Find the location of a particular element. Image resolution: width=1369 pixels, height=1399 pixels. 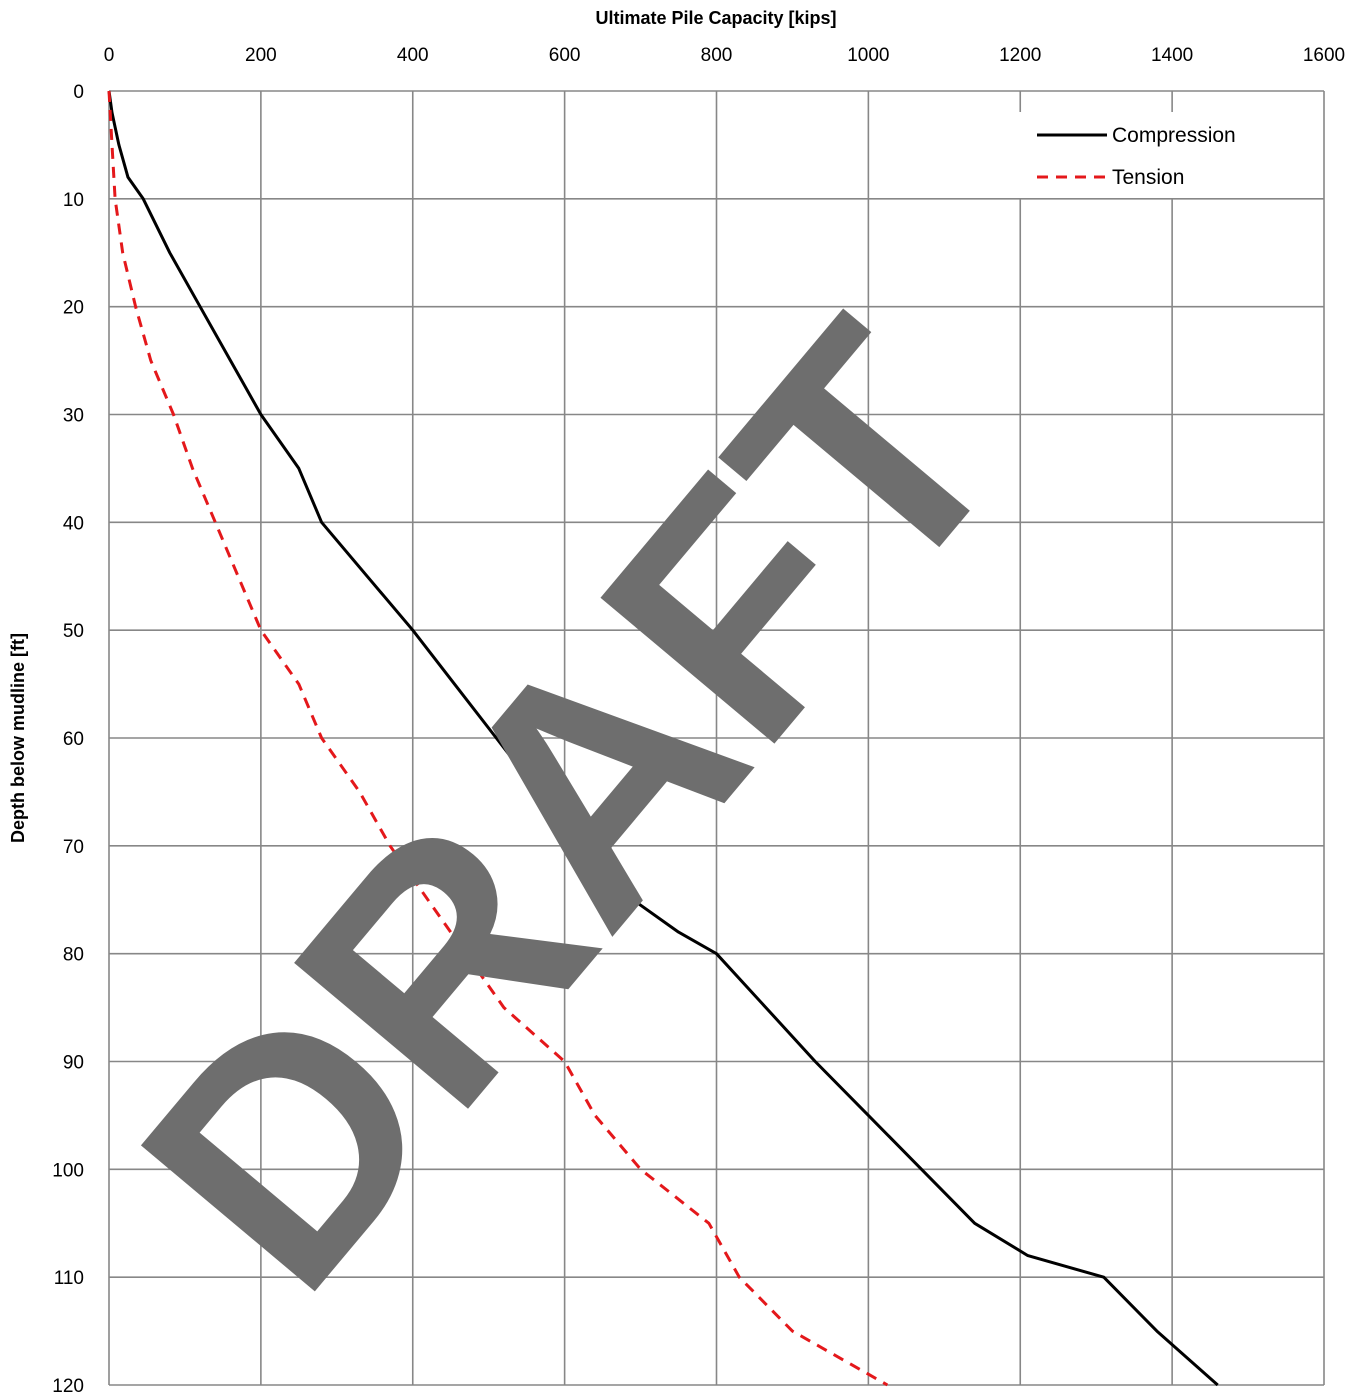

y-tick-label: 110 is located at coordinates (69, 1278).